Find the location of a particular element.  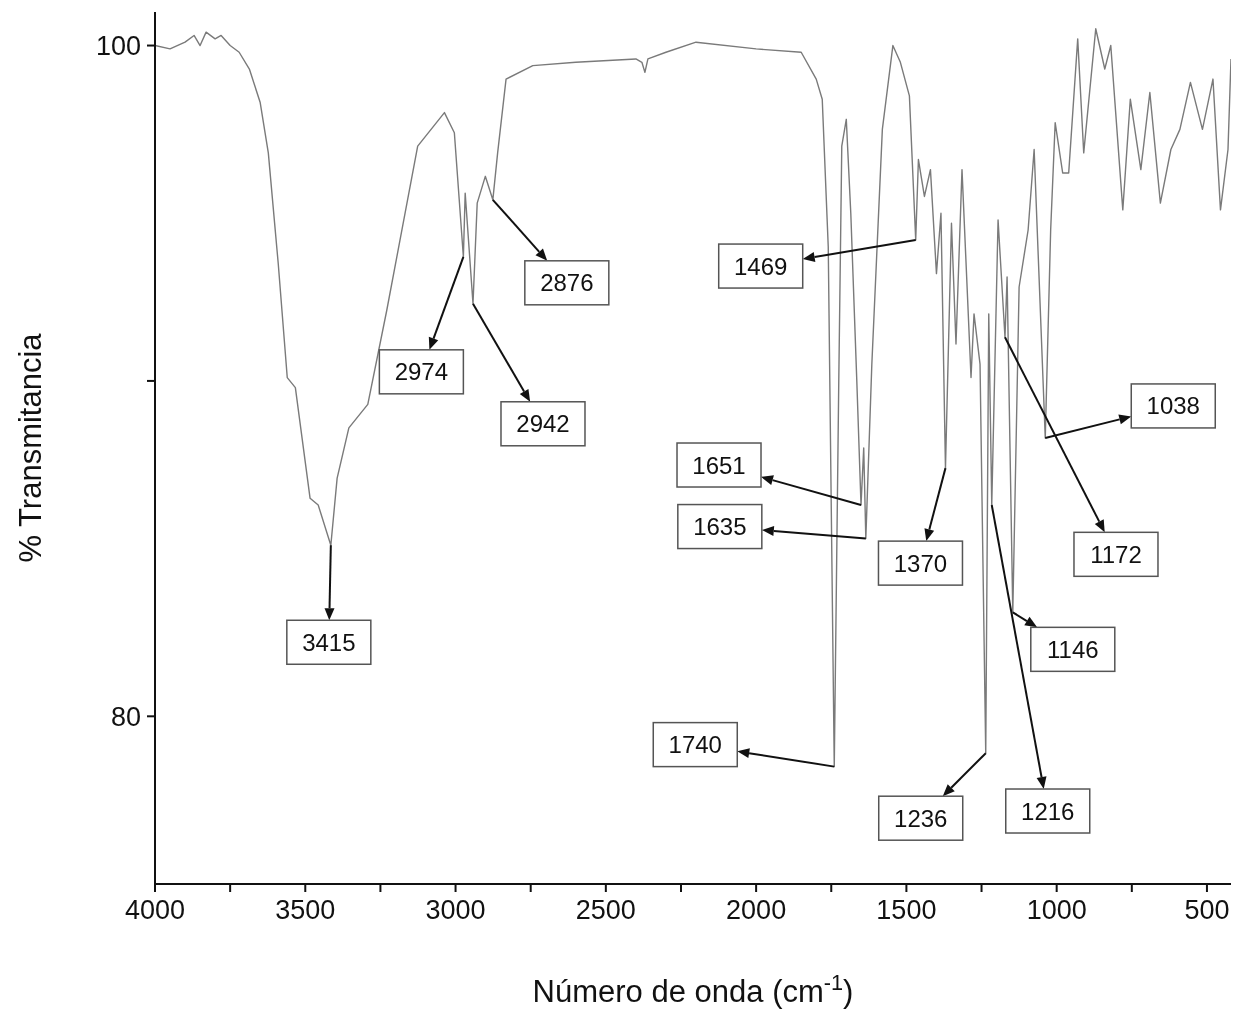

annotation: 1216 is located at coordinates (1048, 811).